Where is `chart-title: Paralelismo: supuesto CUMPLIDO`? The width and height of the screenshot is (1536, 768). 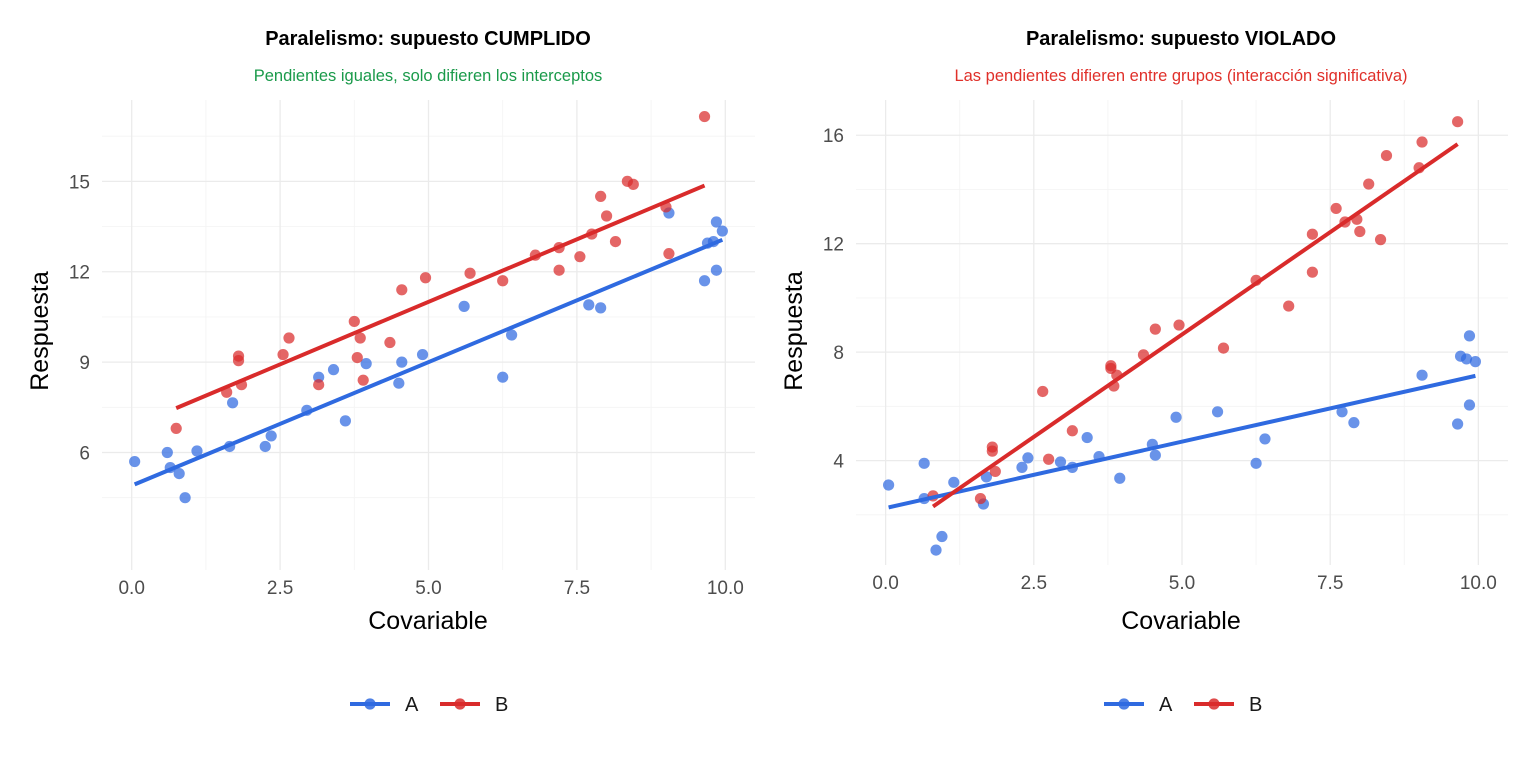 chart-title: Paralelismo: supuesto CUMPLIDO is located at coordinates (428, 39).